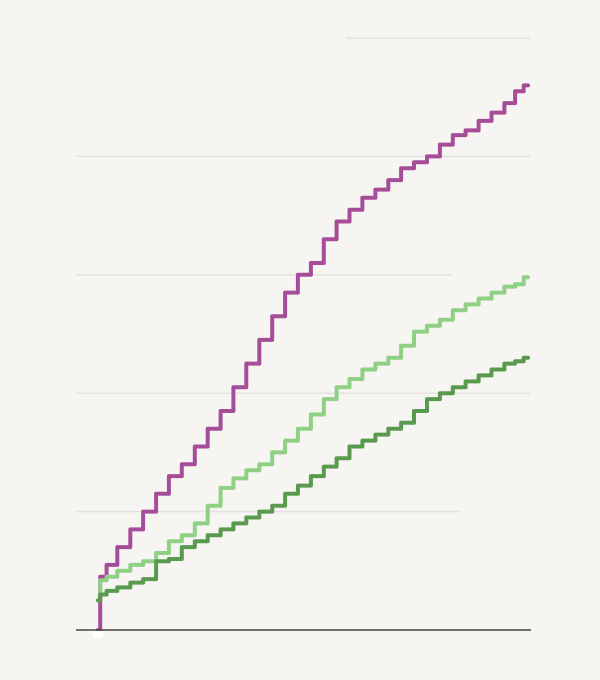 This screenshot has height=680, width=600. What do you see at coordinates (98, 634) in the screenshot?
I see `origin-marker` at bounding box center [98, 634].